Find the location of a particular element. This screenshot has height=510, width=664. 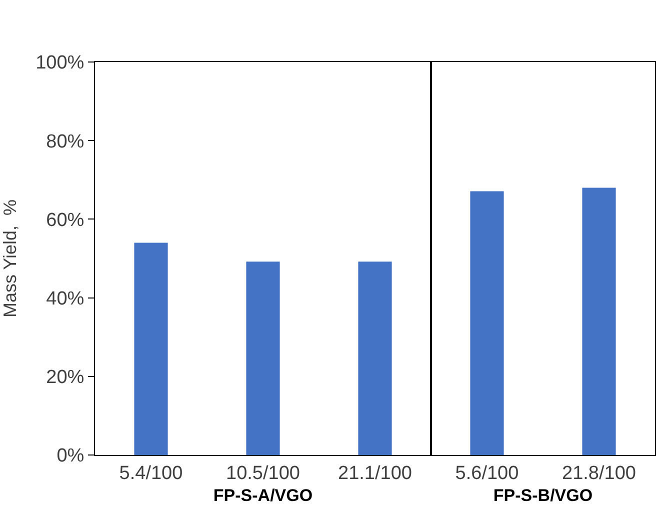

y-tick-label: 20% is located at coordinates (65, 377).